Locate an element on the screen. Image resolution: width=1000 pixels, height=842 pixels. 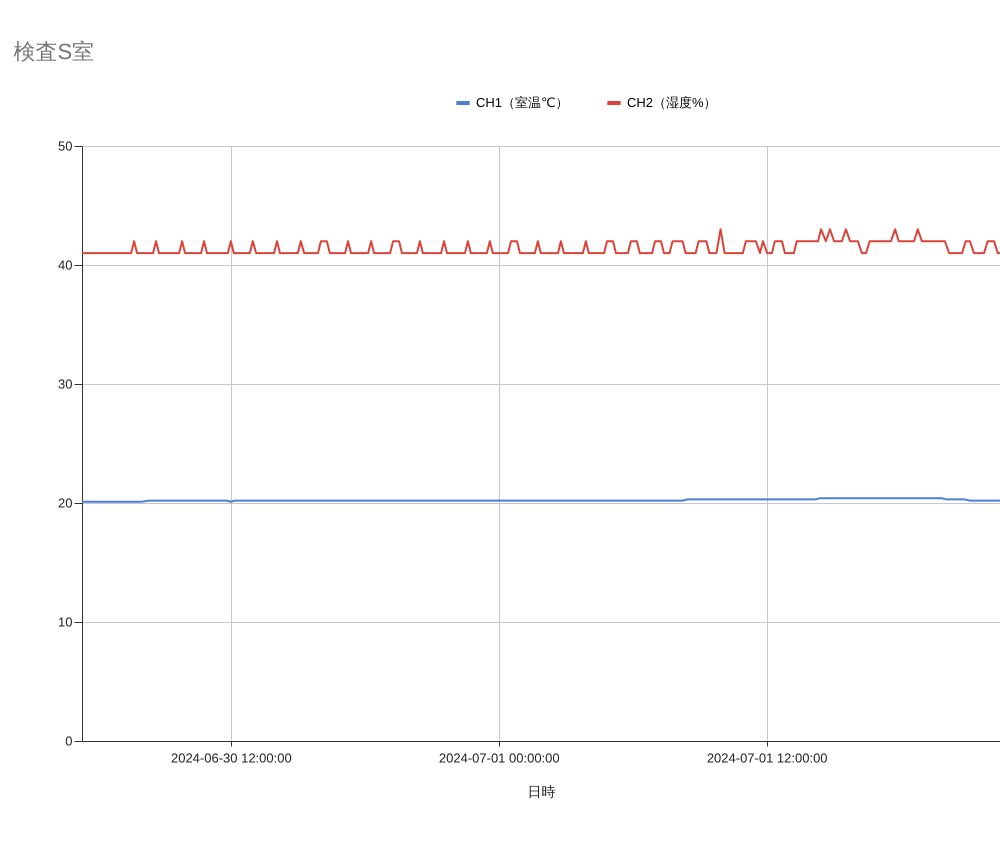
y-tick-label: 50 is located at coordinates (65, 146).